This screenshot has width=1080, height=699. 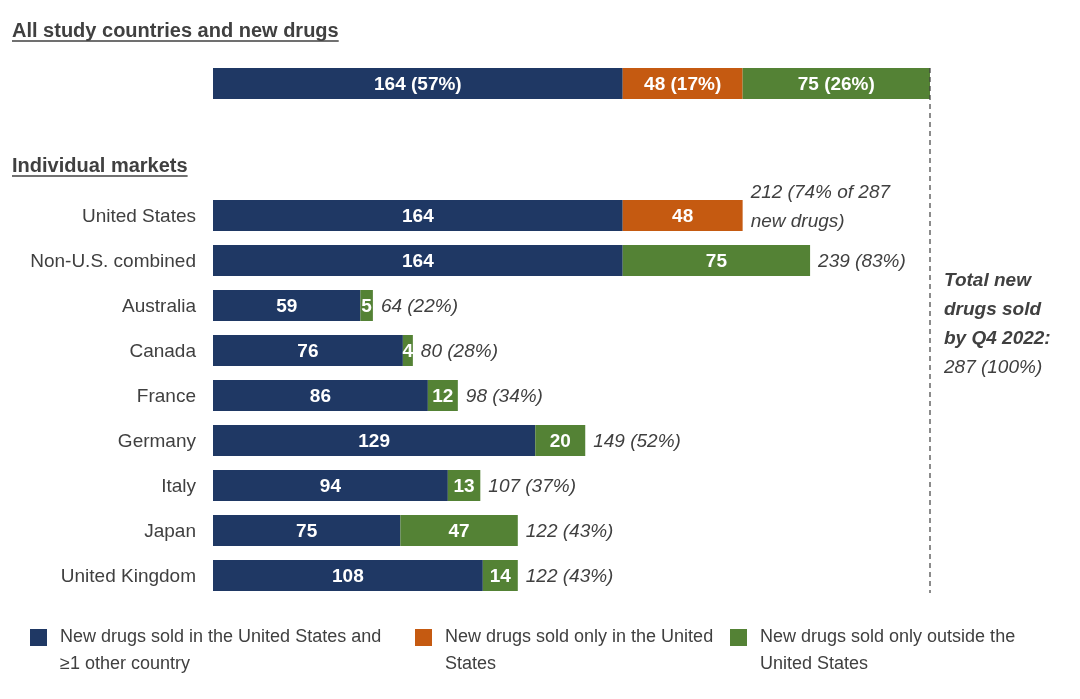 What do you see at coordinates (579, 649) in the screenshot?
I see `legend-label: New drugs sold only in the United States` at bounding box center [579, 649].